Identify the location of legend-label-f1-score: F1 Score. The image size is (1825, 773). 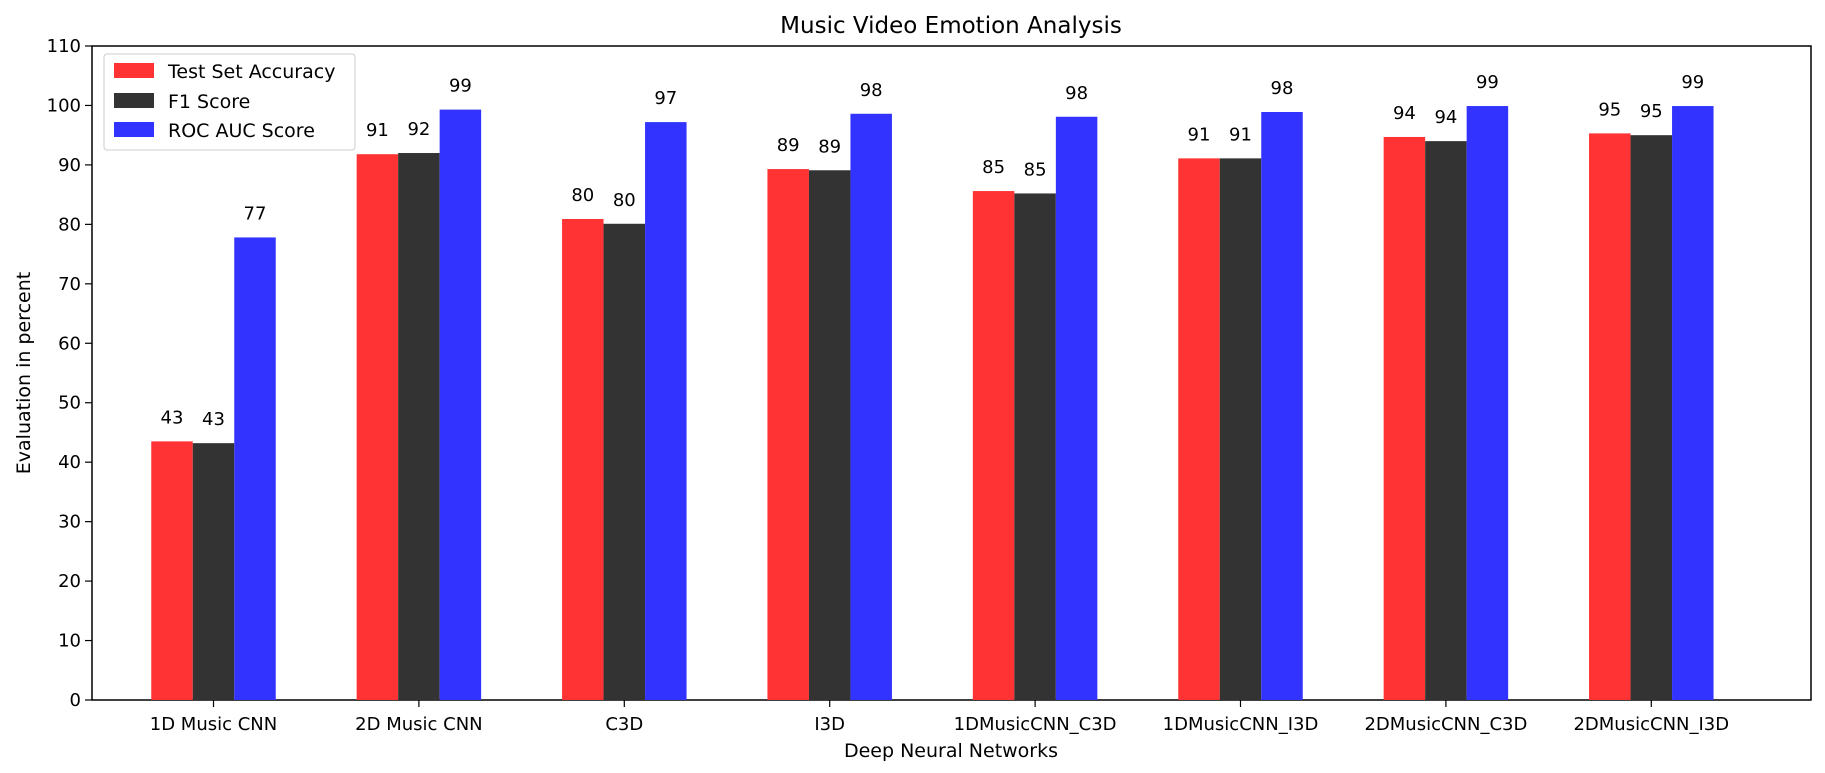
(209, 102).